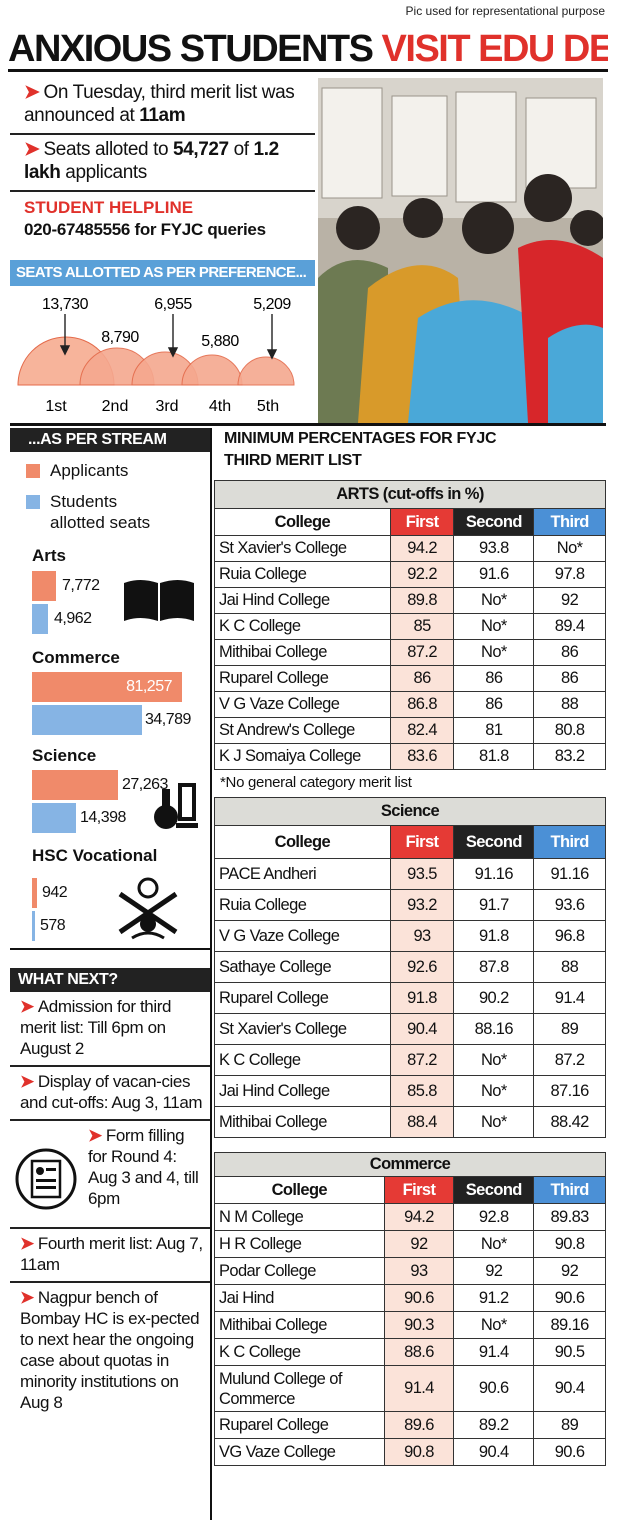 This screenshot has width=635, height=1525. What do you see at coordinates (95, 855) in the screenshot?
I see `stream-name-hsc: HSC Vocational` at bounding box center [95, 855].